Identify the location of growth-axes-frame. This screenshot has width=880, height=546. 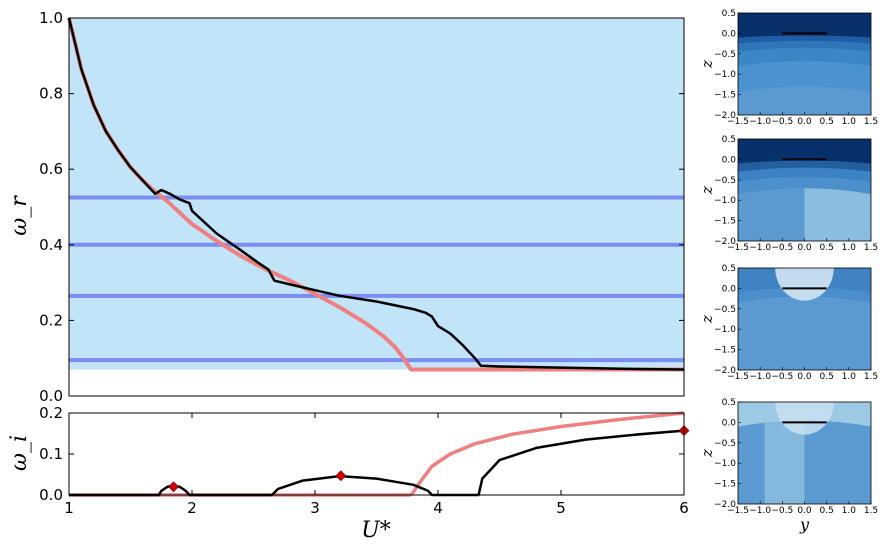
(376, 454).